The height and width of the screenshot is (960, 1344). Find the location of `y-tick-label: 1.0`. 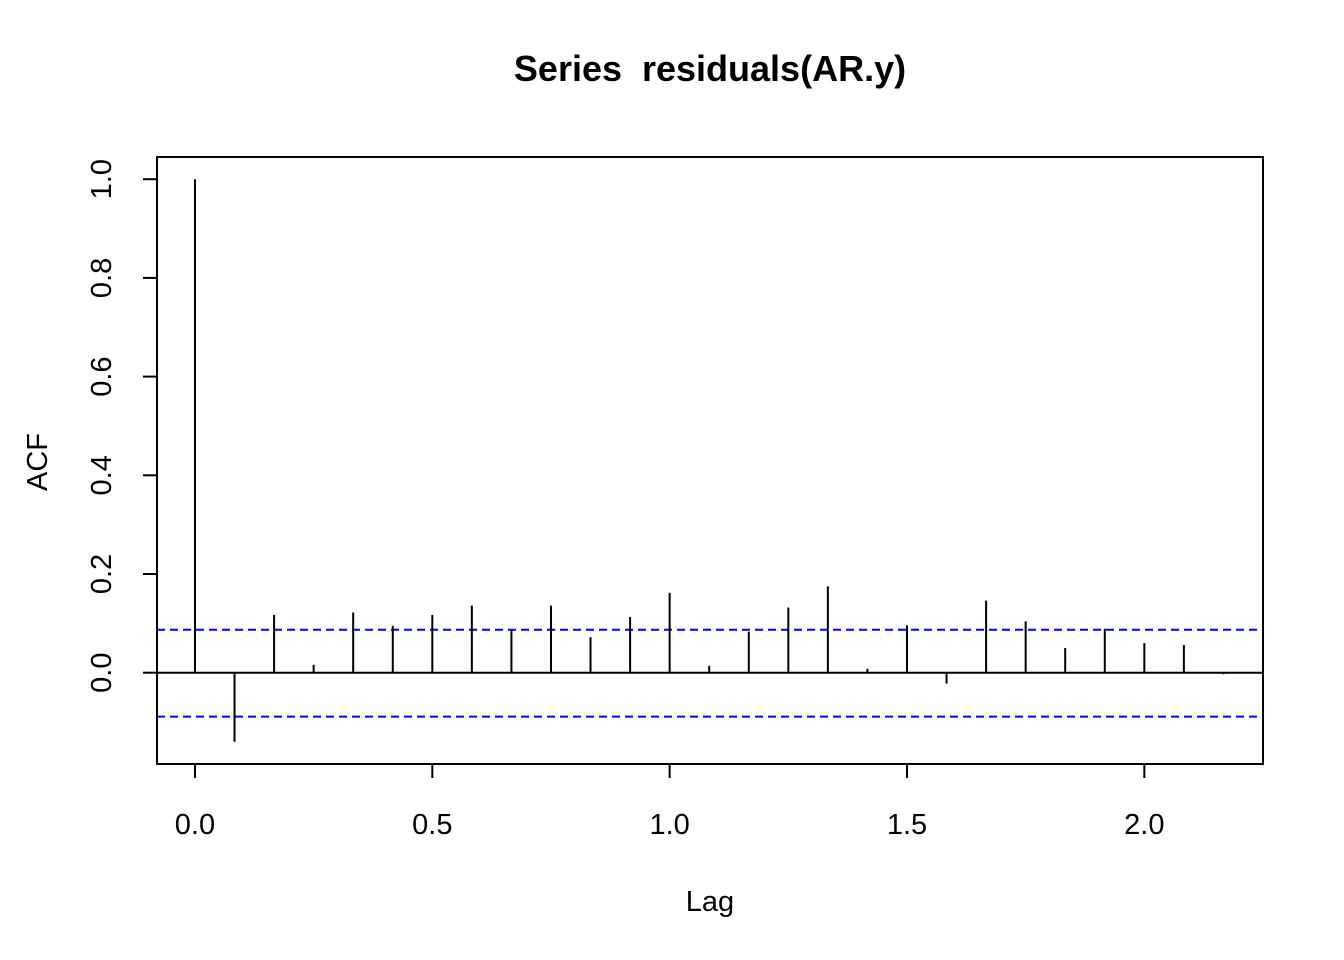

y-tick-label: 1.0 is located at coordinates (102, 179).